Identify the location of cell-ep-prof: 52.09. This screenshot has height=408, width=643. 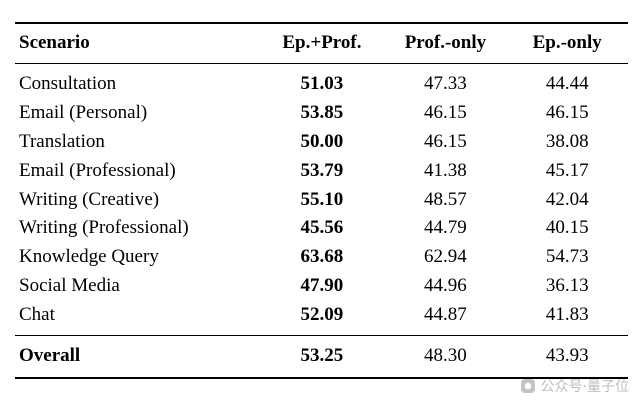
(322, 314).